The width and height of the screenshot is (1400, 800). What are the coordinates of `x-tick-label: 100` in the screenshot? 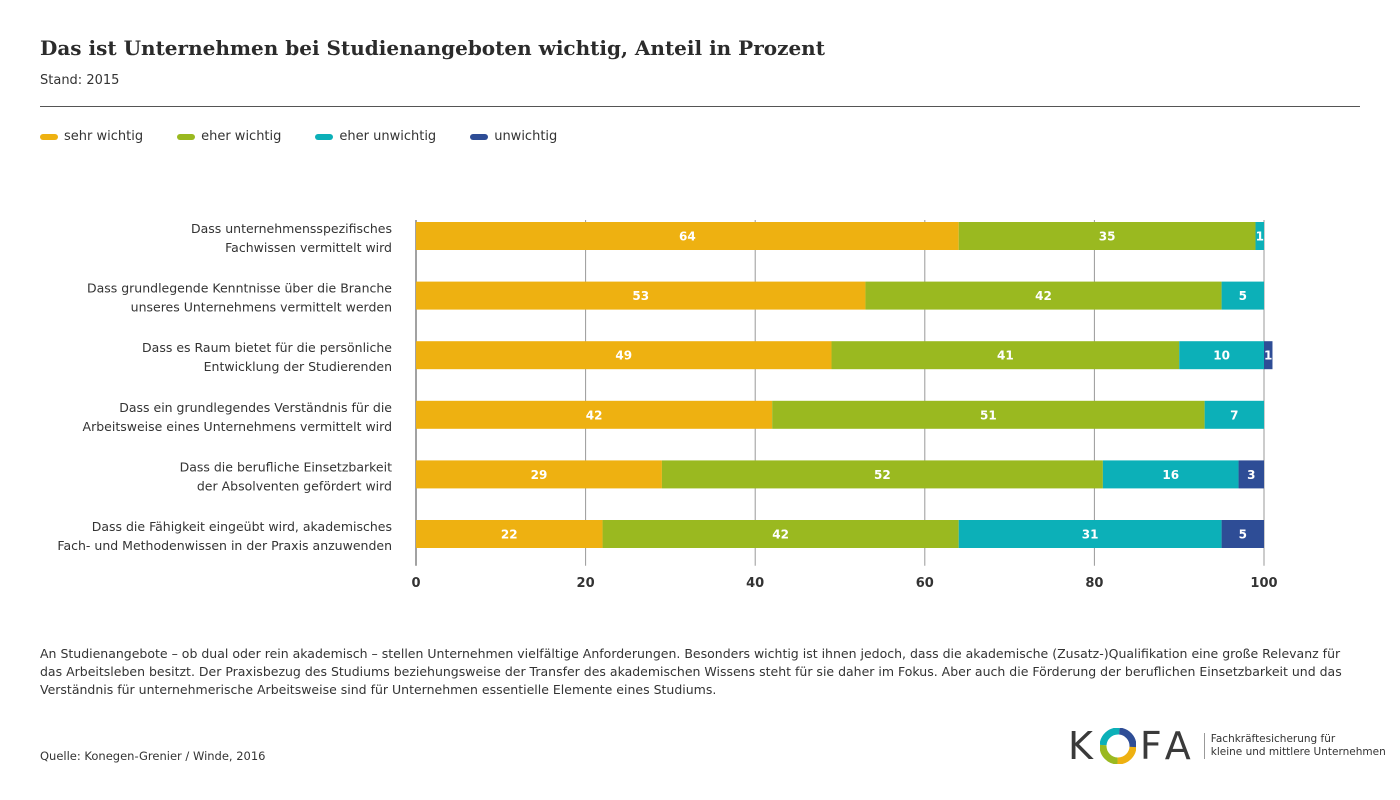 It's located at (1263, 583).